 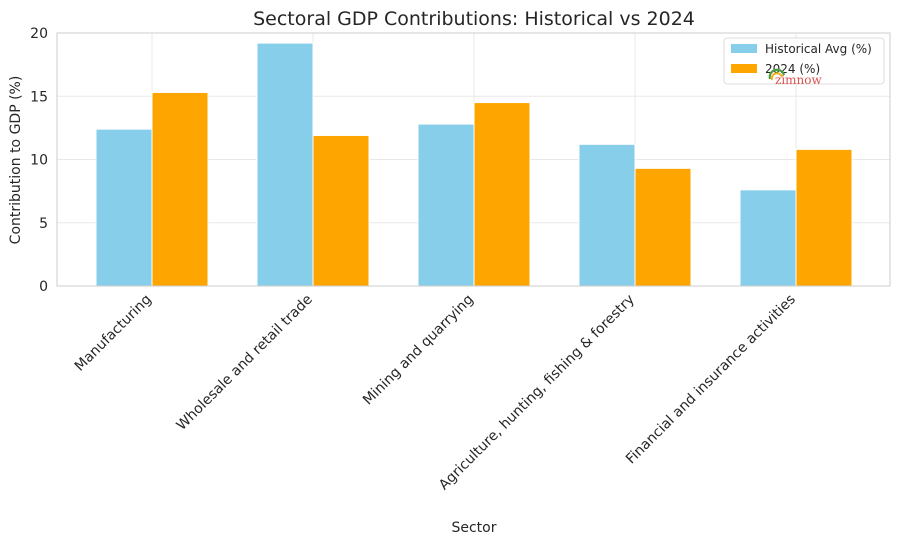 I want to click on watermark-arc-green, so click(x=777, y=74).